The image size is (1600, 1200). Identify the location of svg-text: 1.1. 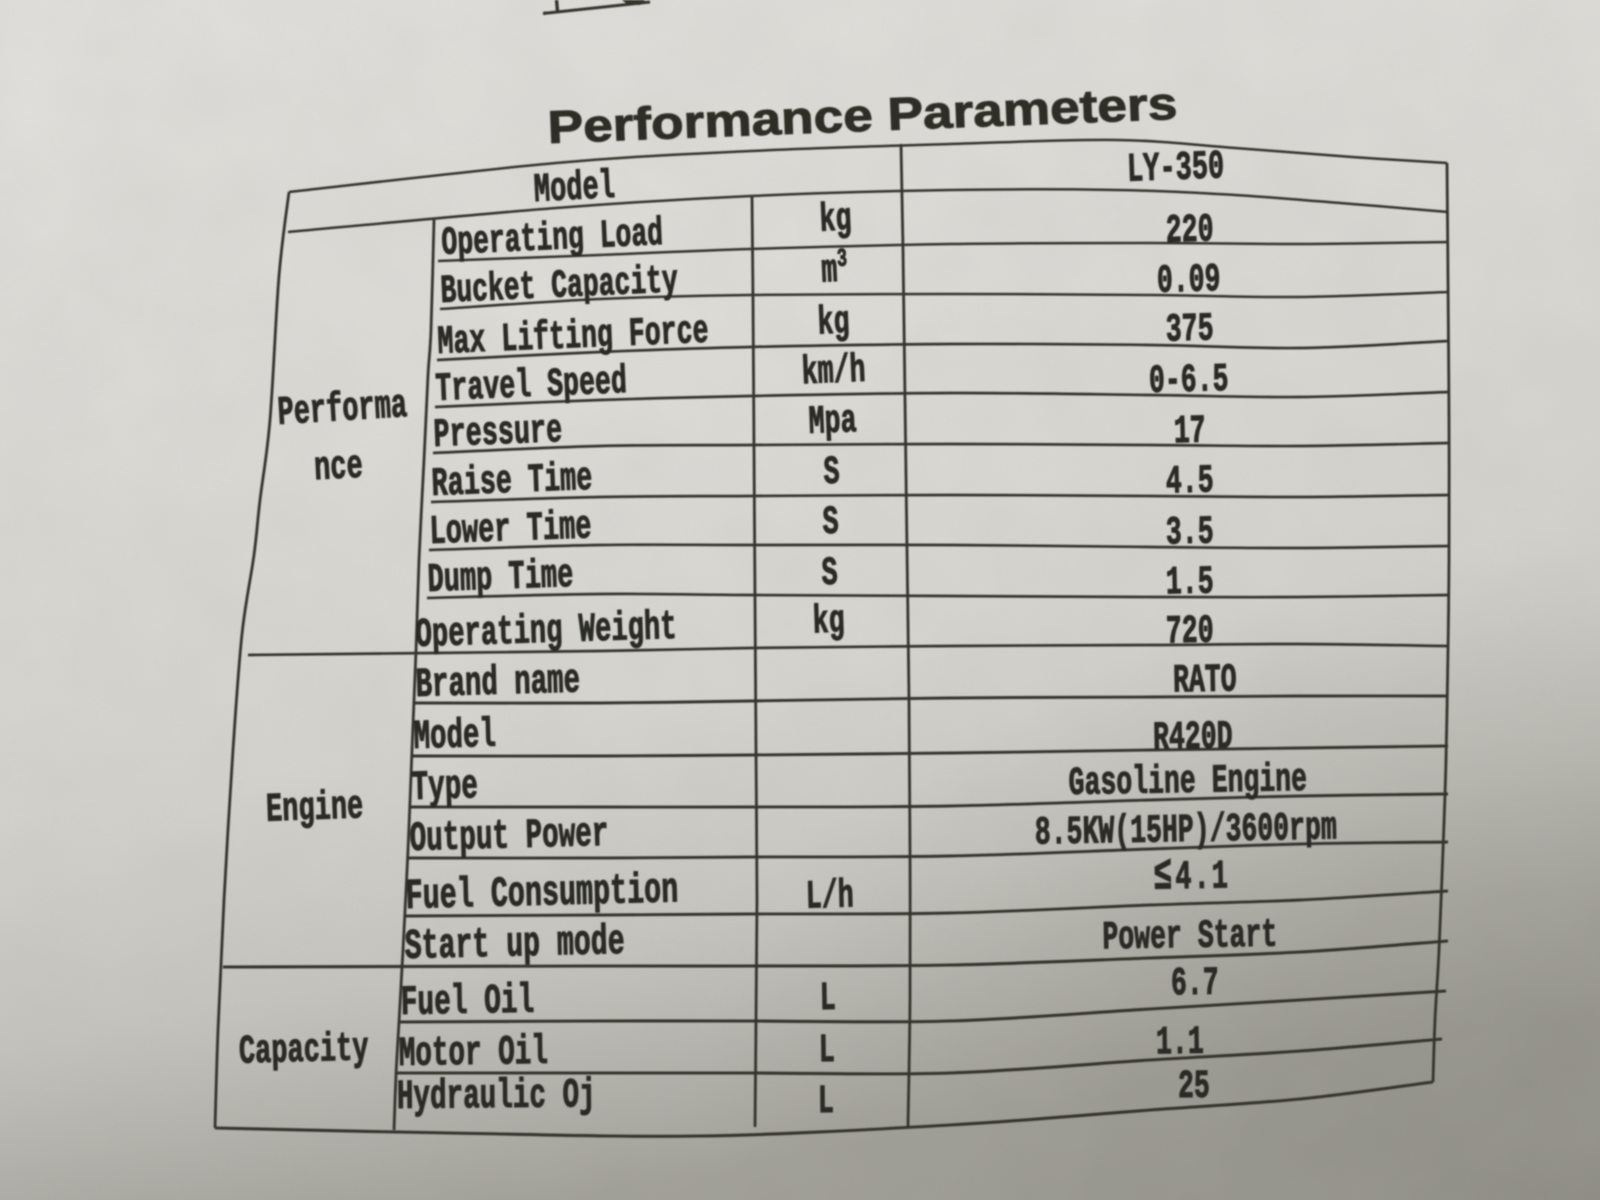
(1180, 1043).